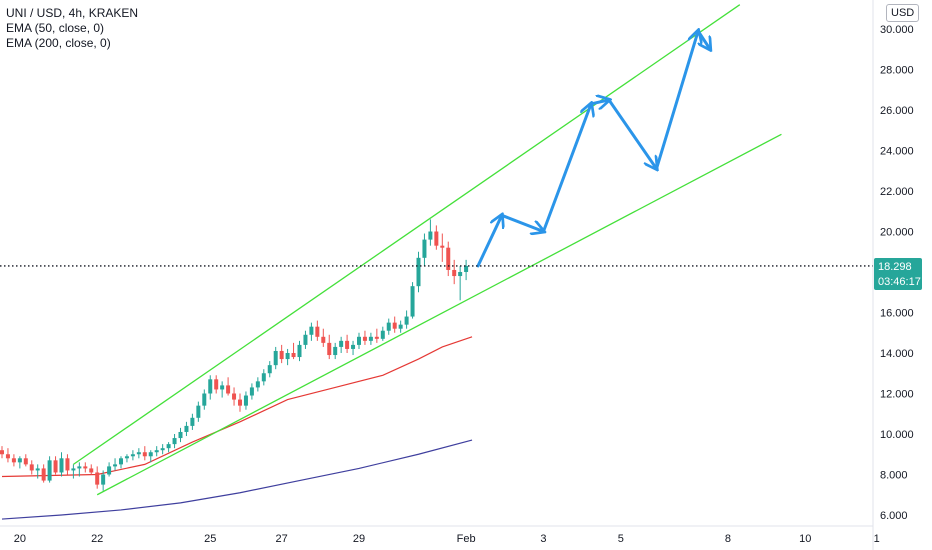  I want to click on y-tick-label: 6.000, so click(894, 516).